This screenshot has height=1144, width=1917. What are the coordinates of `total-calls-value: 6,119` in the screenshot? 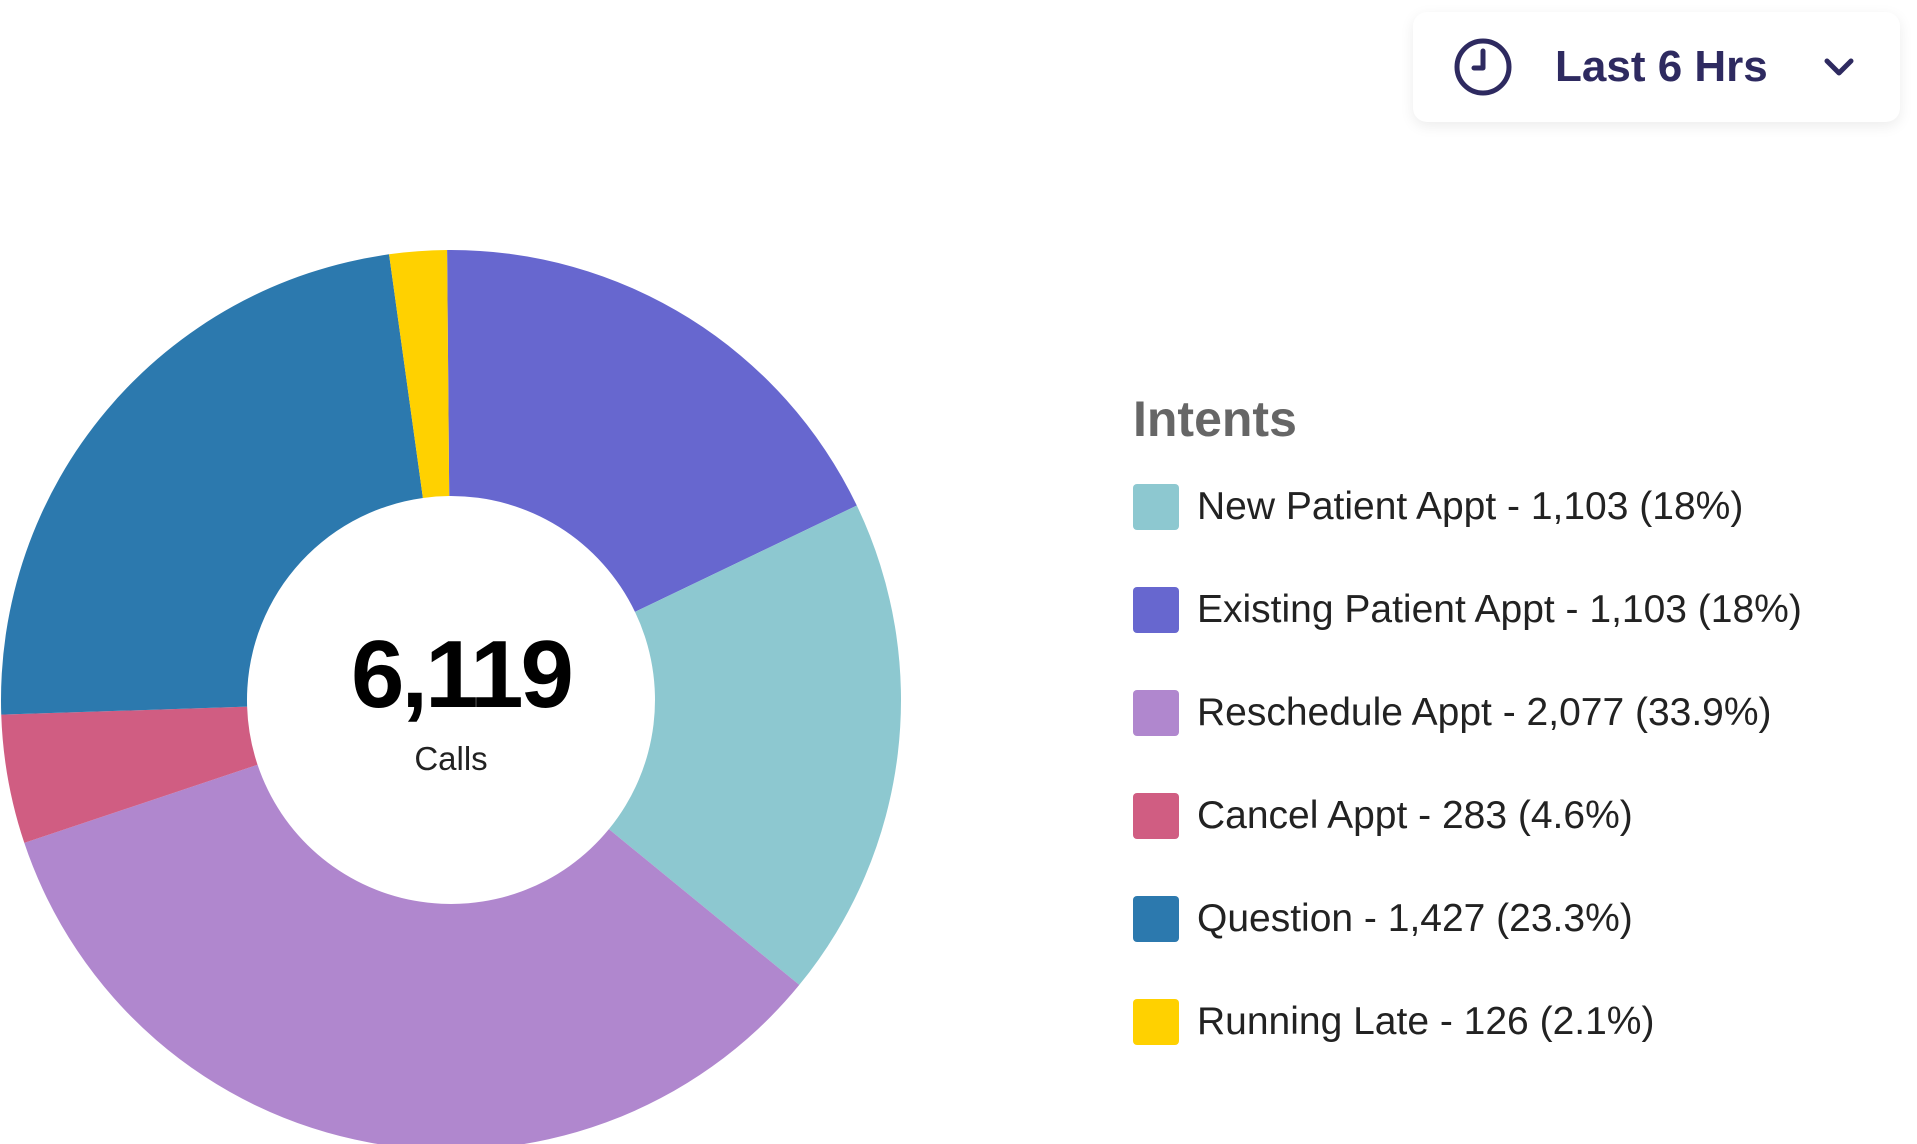 It's located at (462, 674).